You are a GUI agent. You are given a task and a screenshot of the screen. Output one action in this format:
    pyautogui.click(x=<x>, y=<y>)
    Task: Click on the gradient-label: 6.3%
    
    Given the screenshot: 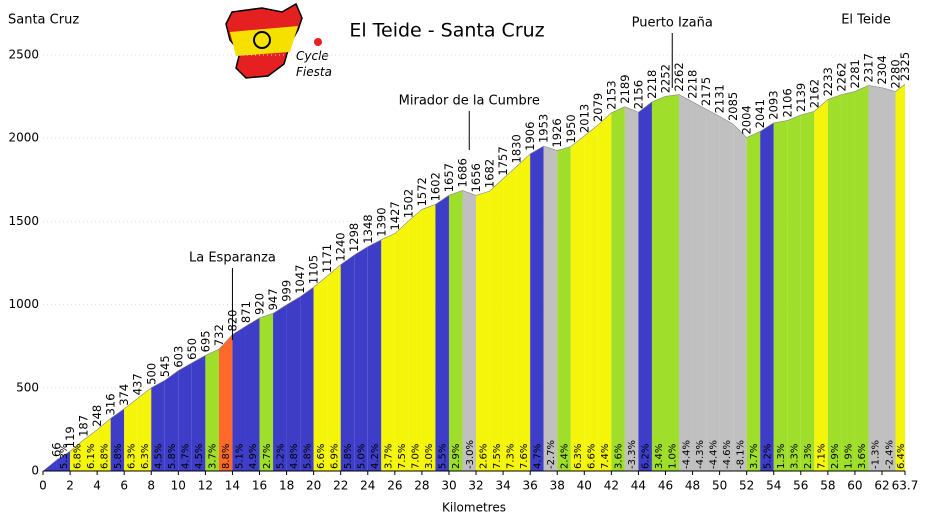 What is the action you would take?
    pyautogui.click(x=131, y=456)
    